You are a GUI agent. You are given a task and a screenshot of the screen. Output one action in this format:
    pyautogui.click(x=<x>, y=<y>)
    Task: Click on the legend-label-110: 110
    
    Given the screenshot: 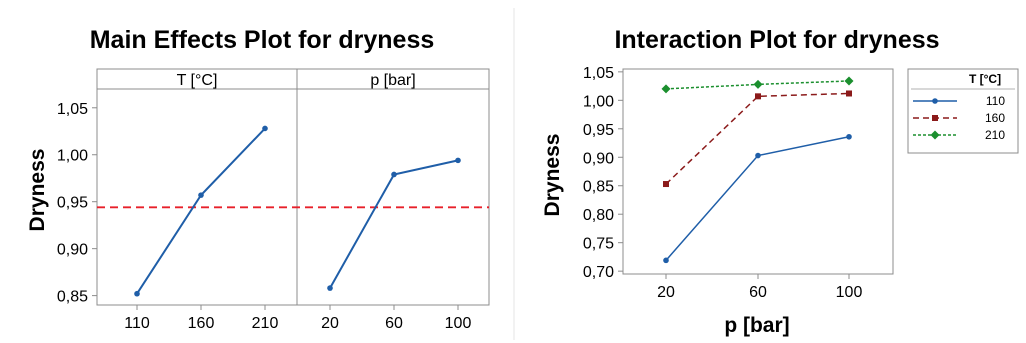 What is the action you would take?
    pyautogui.click(x=995, y=101)
    